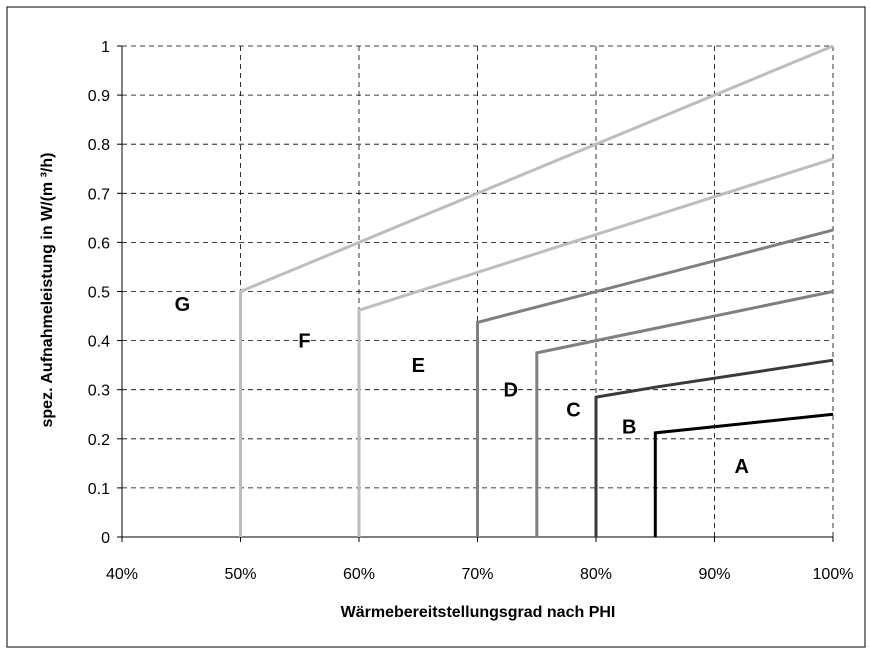  I want to click on y-tick-label: 0.7, so click(99, 194).